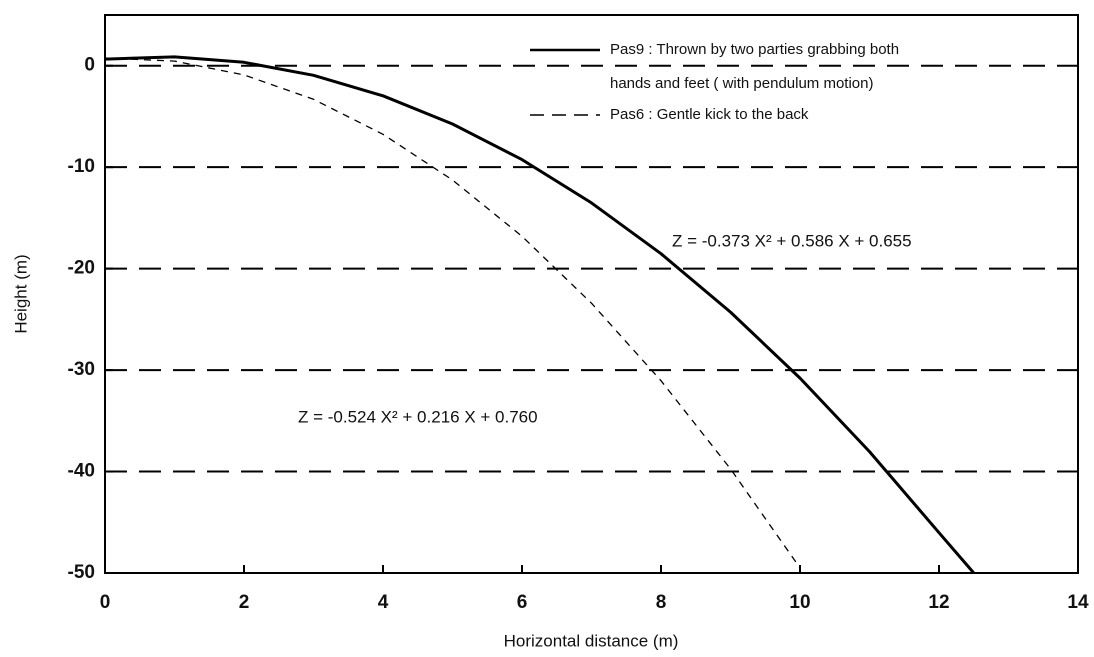 The image size is (1094, 657). What do you see at coordinates (418, 416) in the screenshot?
I see `equation-annotation: Z = -0.524 X² + 0.216 X + 0.760` at bounding box center [418, 416].